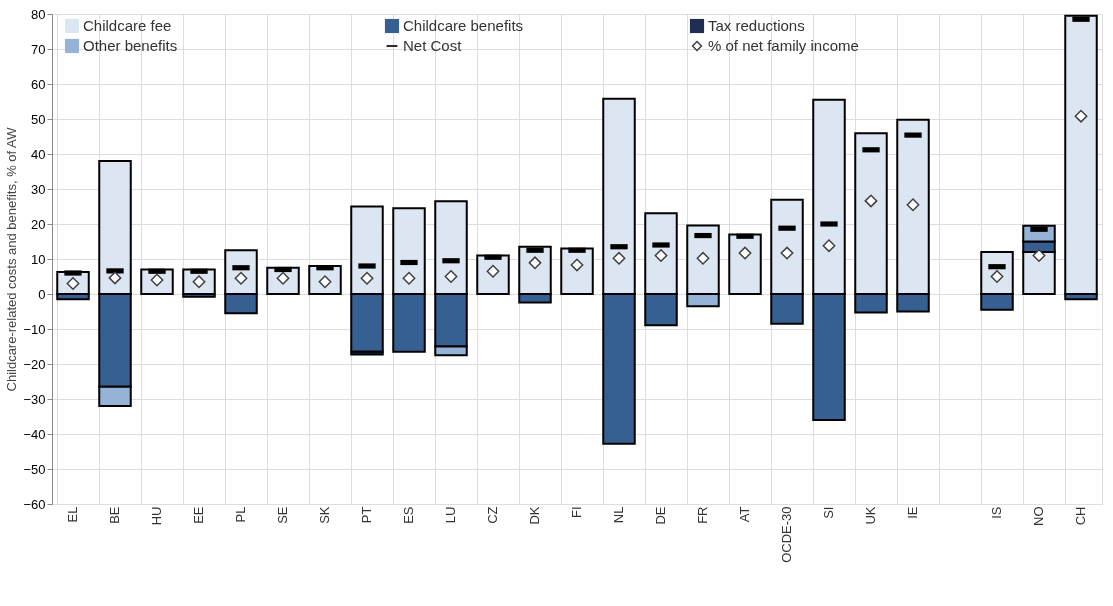  I want to click on x-tick-label: PL, so click(240, 514).